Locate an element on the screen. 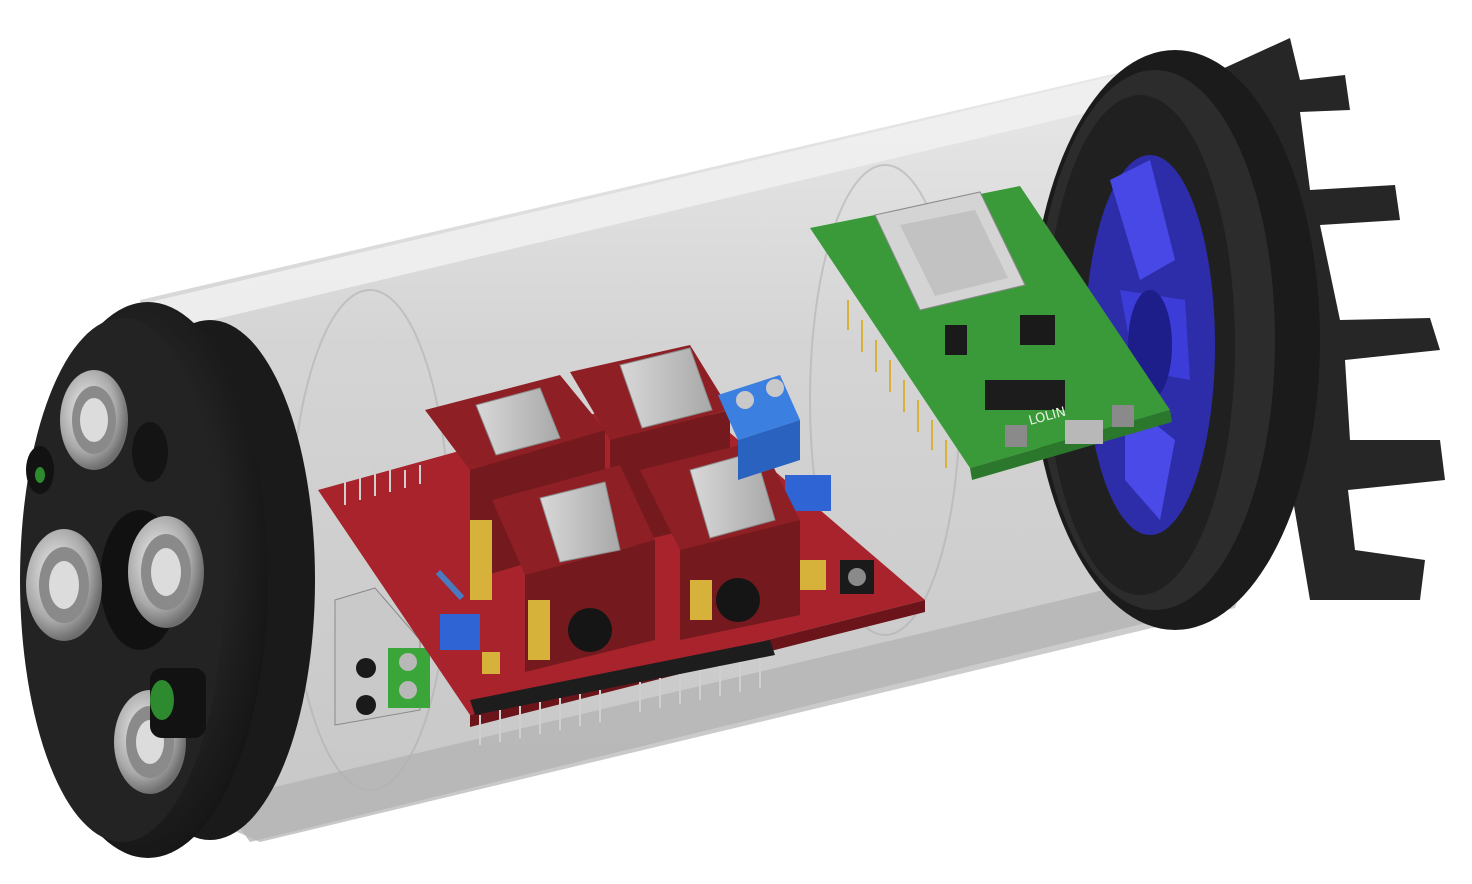  header-pins is located at coordinates (620, 701).